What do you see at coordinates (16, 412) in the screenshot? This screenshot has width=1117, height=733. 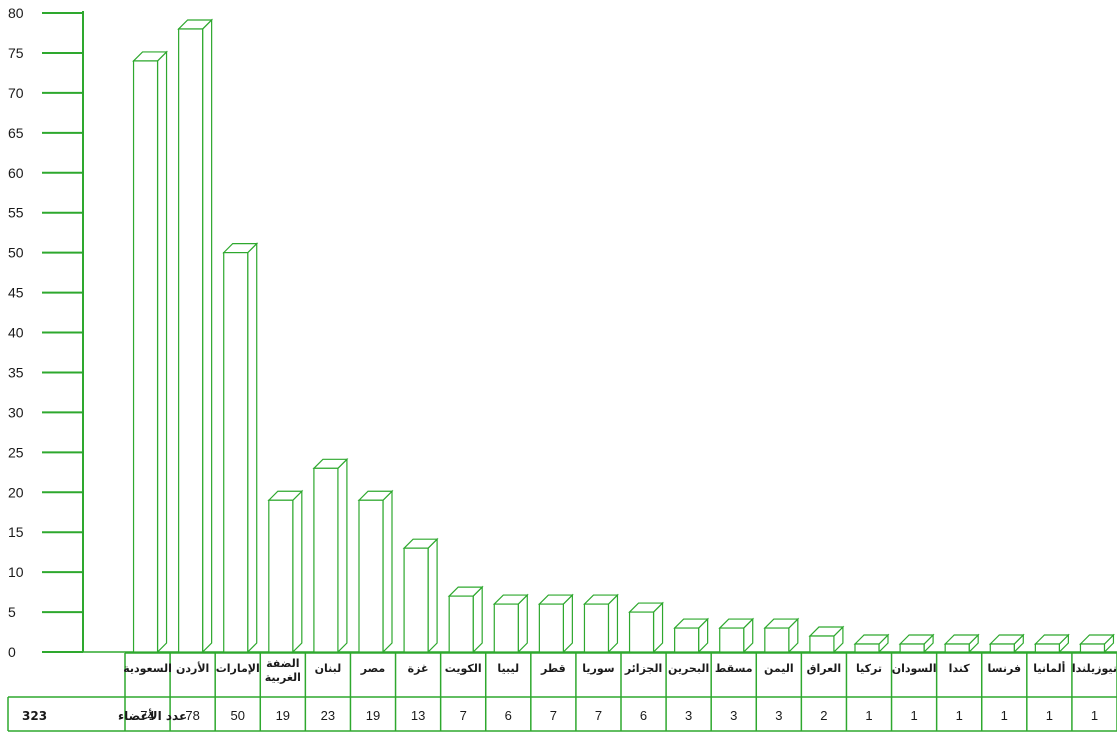 I see `y-tick-label: 30` at bounding box center [16, 412].